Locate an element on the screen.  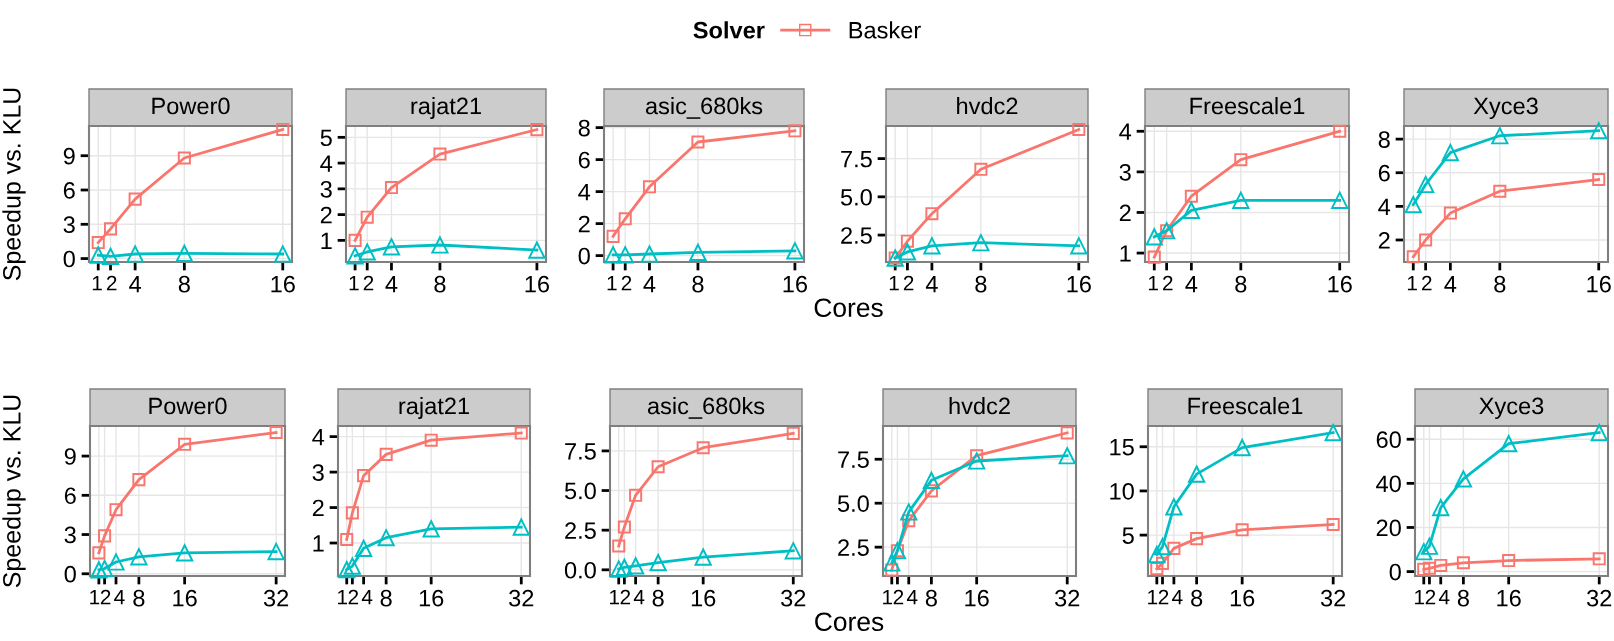
y-tick-label: 2.5 is located at coordinates (853, 547).